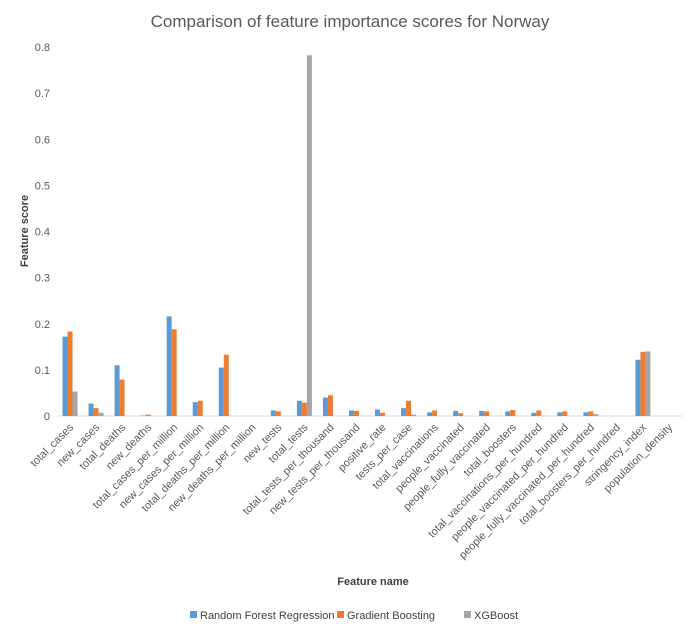 The width and height of the screenshot is (700, 634). Describe the element at coordinates (42, 140) in the screenshot. I see `y-tick-label: 0.6` at that location.